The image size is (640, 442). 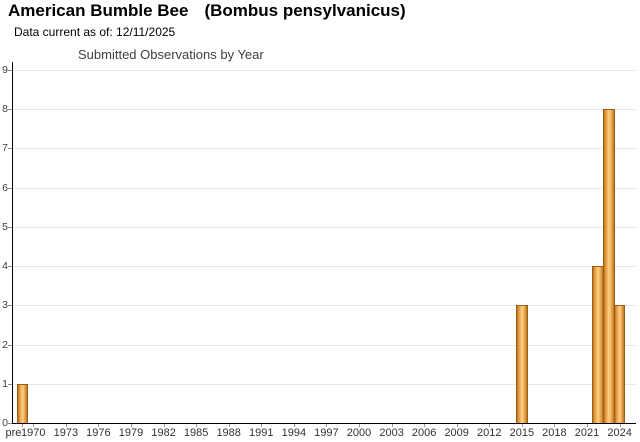 I want to click on x-axis-label-2015: 2015, so click(x=522, y=433).